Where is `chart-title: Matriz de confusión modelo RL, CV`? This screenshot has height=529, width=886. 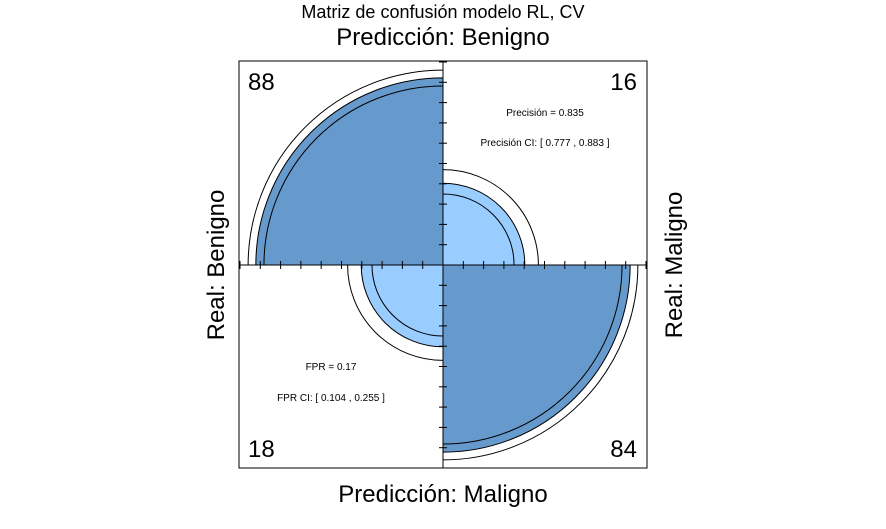
chart-title: Matriz de confusión modelo RL, CV is located at coordinates (442, 12).